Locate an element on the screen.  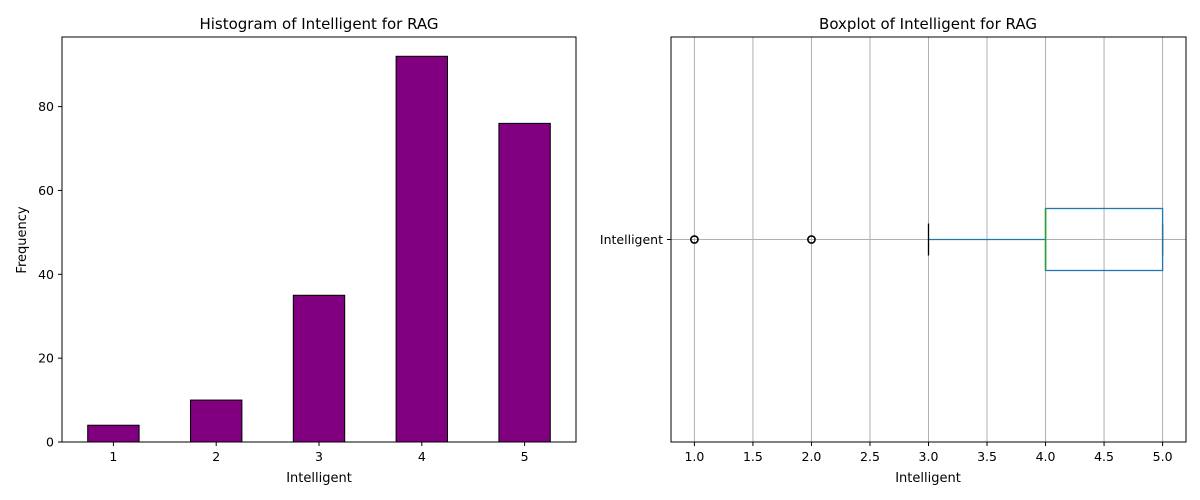
histogram-x-ticks: 1 2 3 4 5 is located at coordinates (319, 453).